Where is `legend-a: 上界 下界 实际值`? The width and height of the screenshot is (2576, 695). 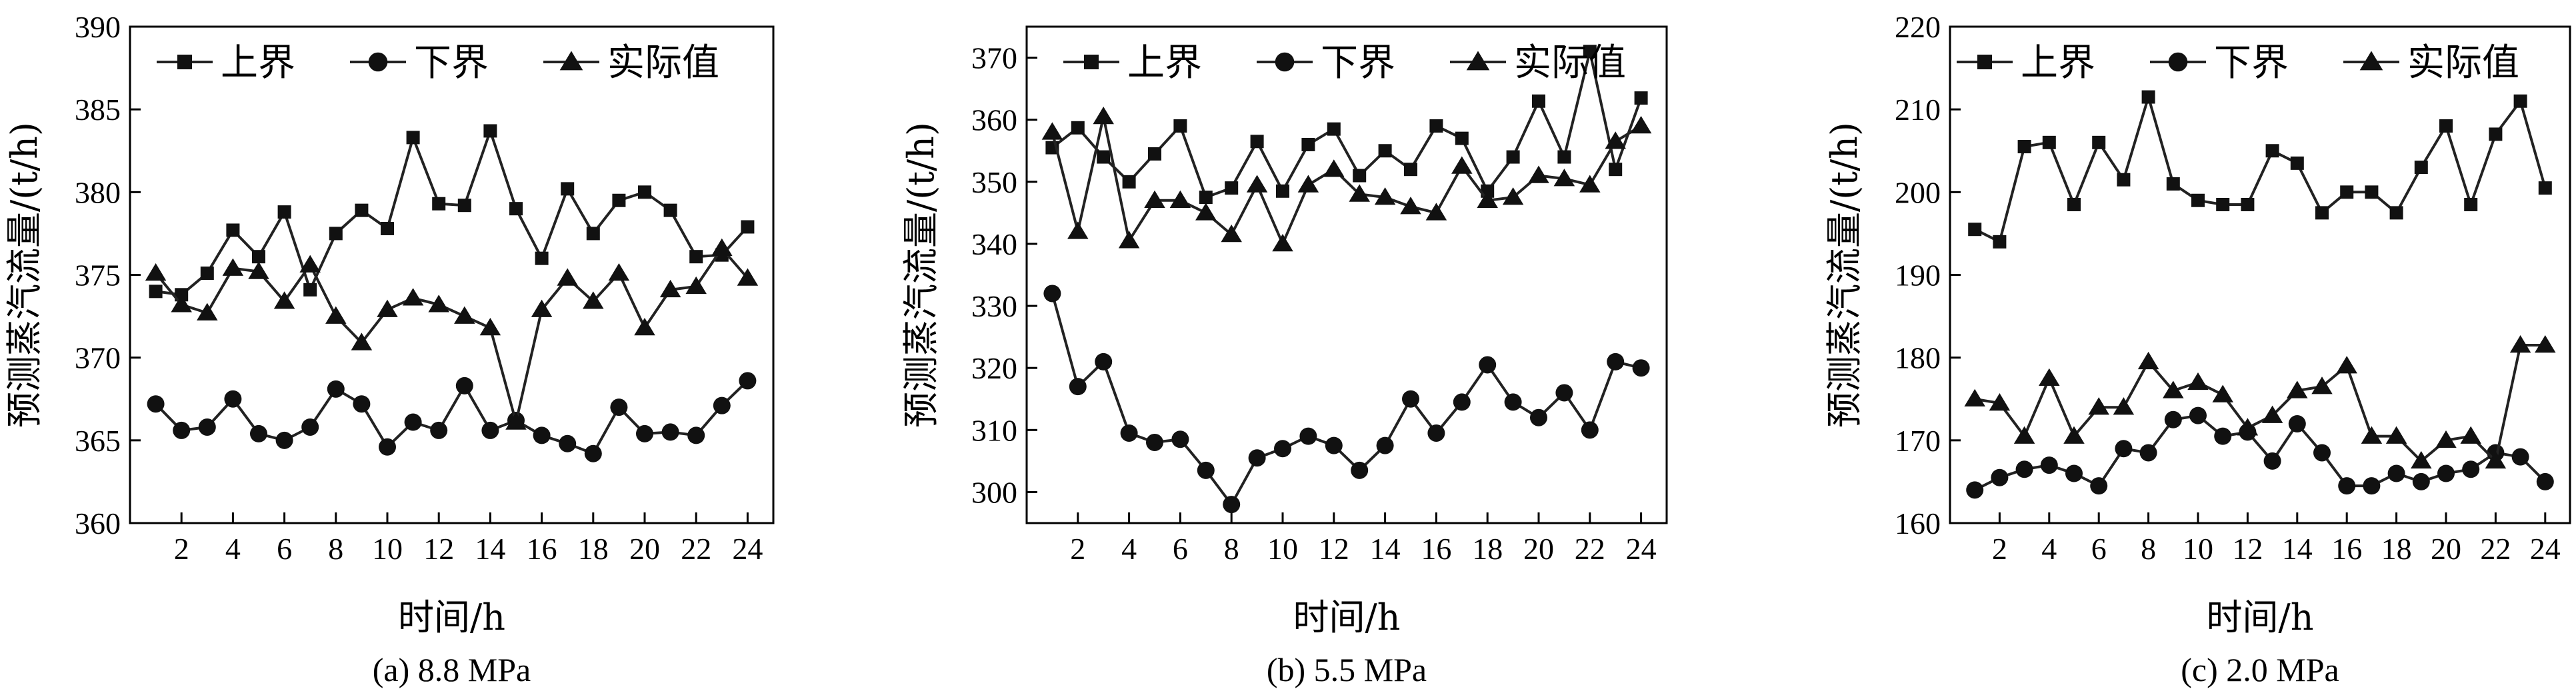 legend-a: 上界 下界 实际值 is located at coordinates (438, 63).